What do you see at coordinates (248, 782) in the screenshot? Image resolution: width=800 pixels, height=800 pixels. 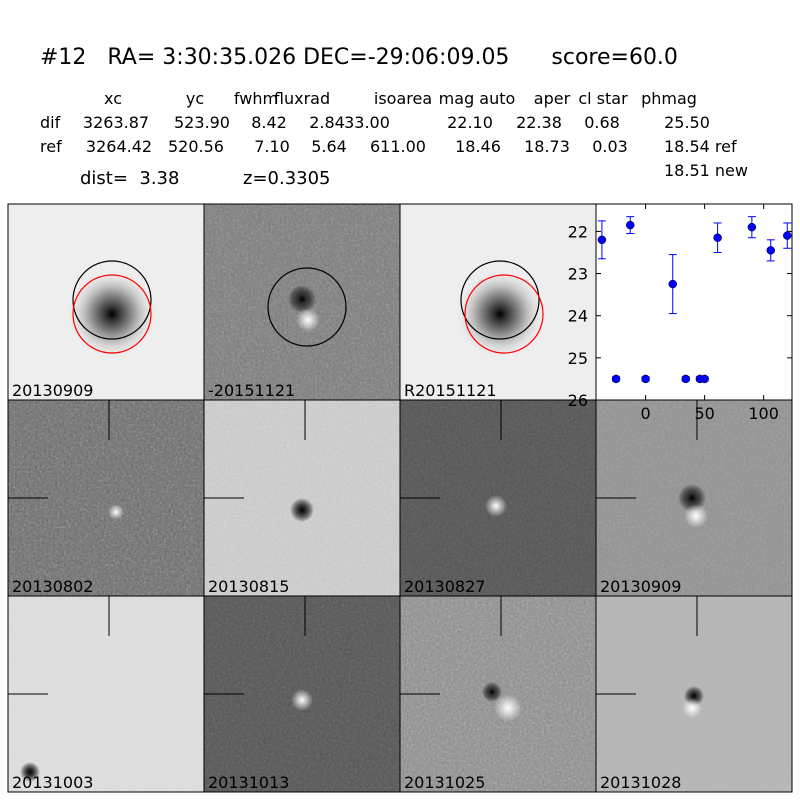 I see `panel-label: 20131013` at bounding box center [248, 782].